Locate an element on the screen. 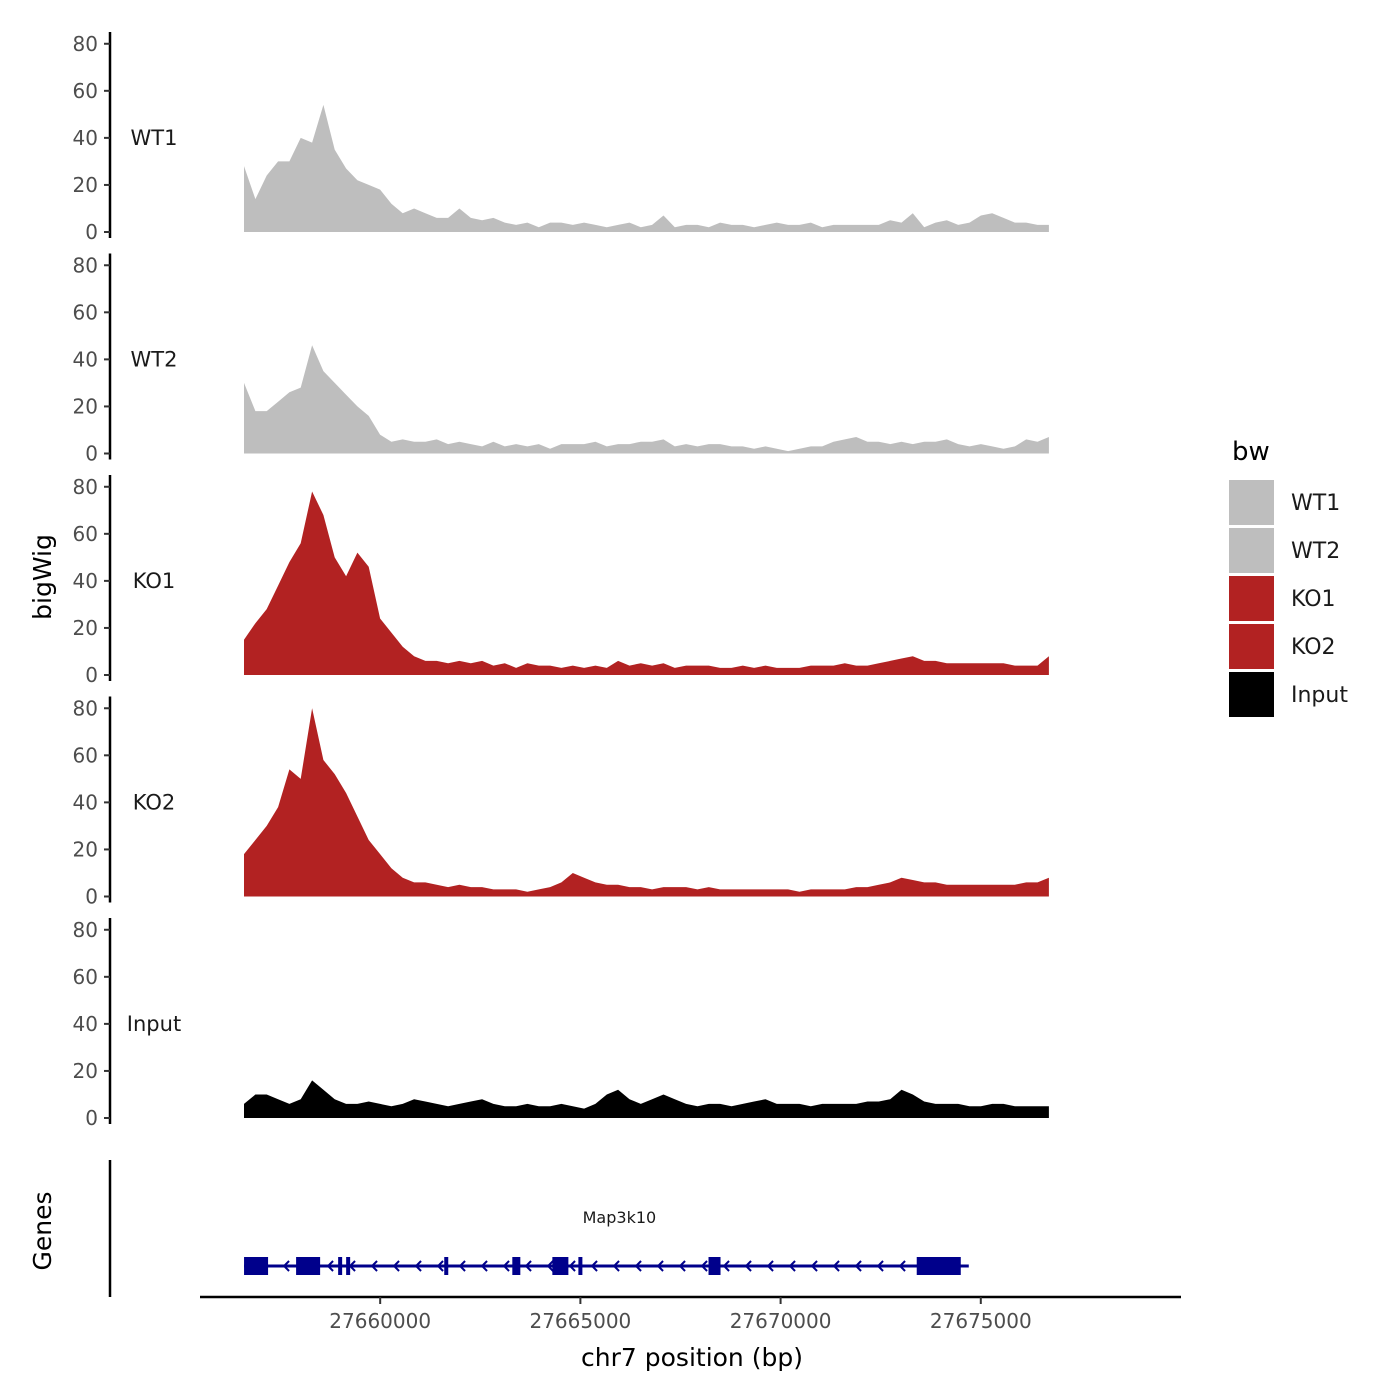 This screenshot has height=1400, width=1400. track-label: WT1 is located at coordinates (154, 138).